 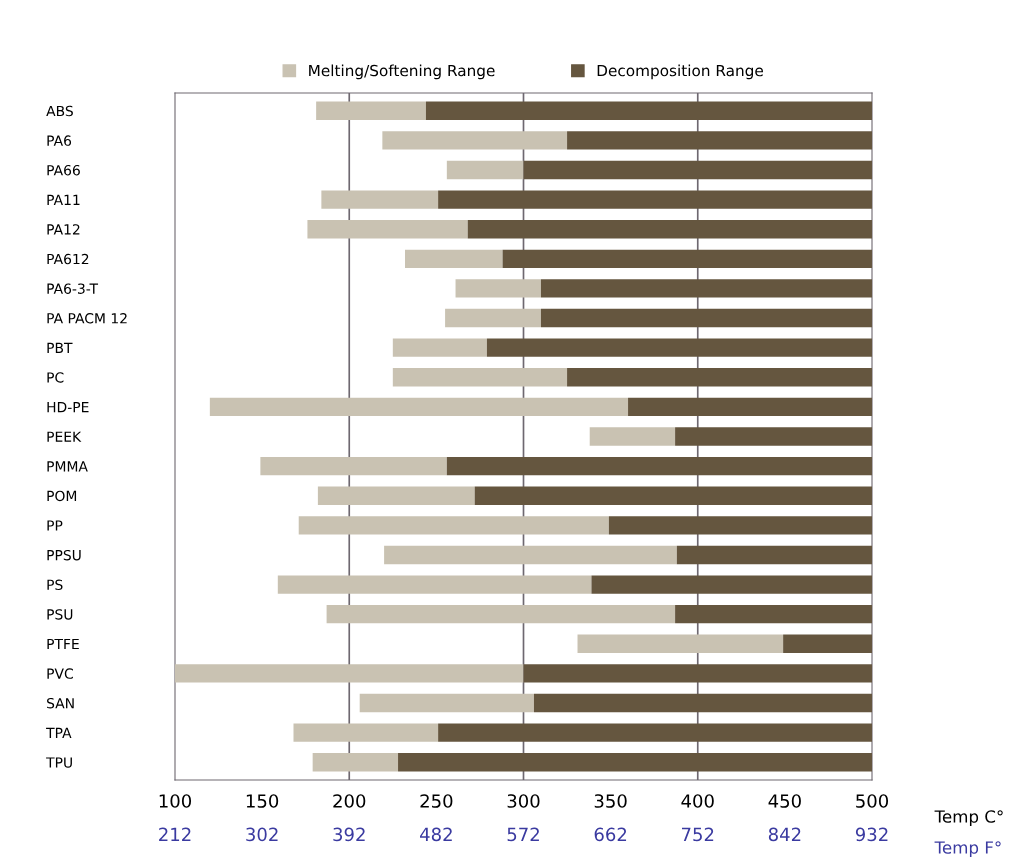 What do you see at coordinates (87, 318) in the screenshot?
I see `y-tick-label: PA PACM 12` at bounding box center [87, 318].